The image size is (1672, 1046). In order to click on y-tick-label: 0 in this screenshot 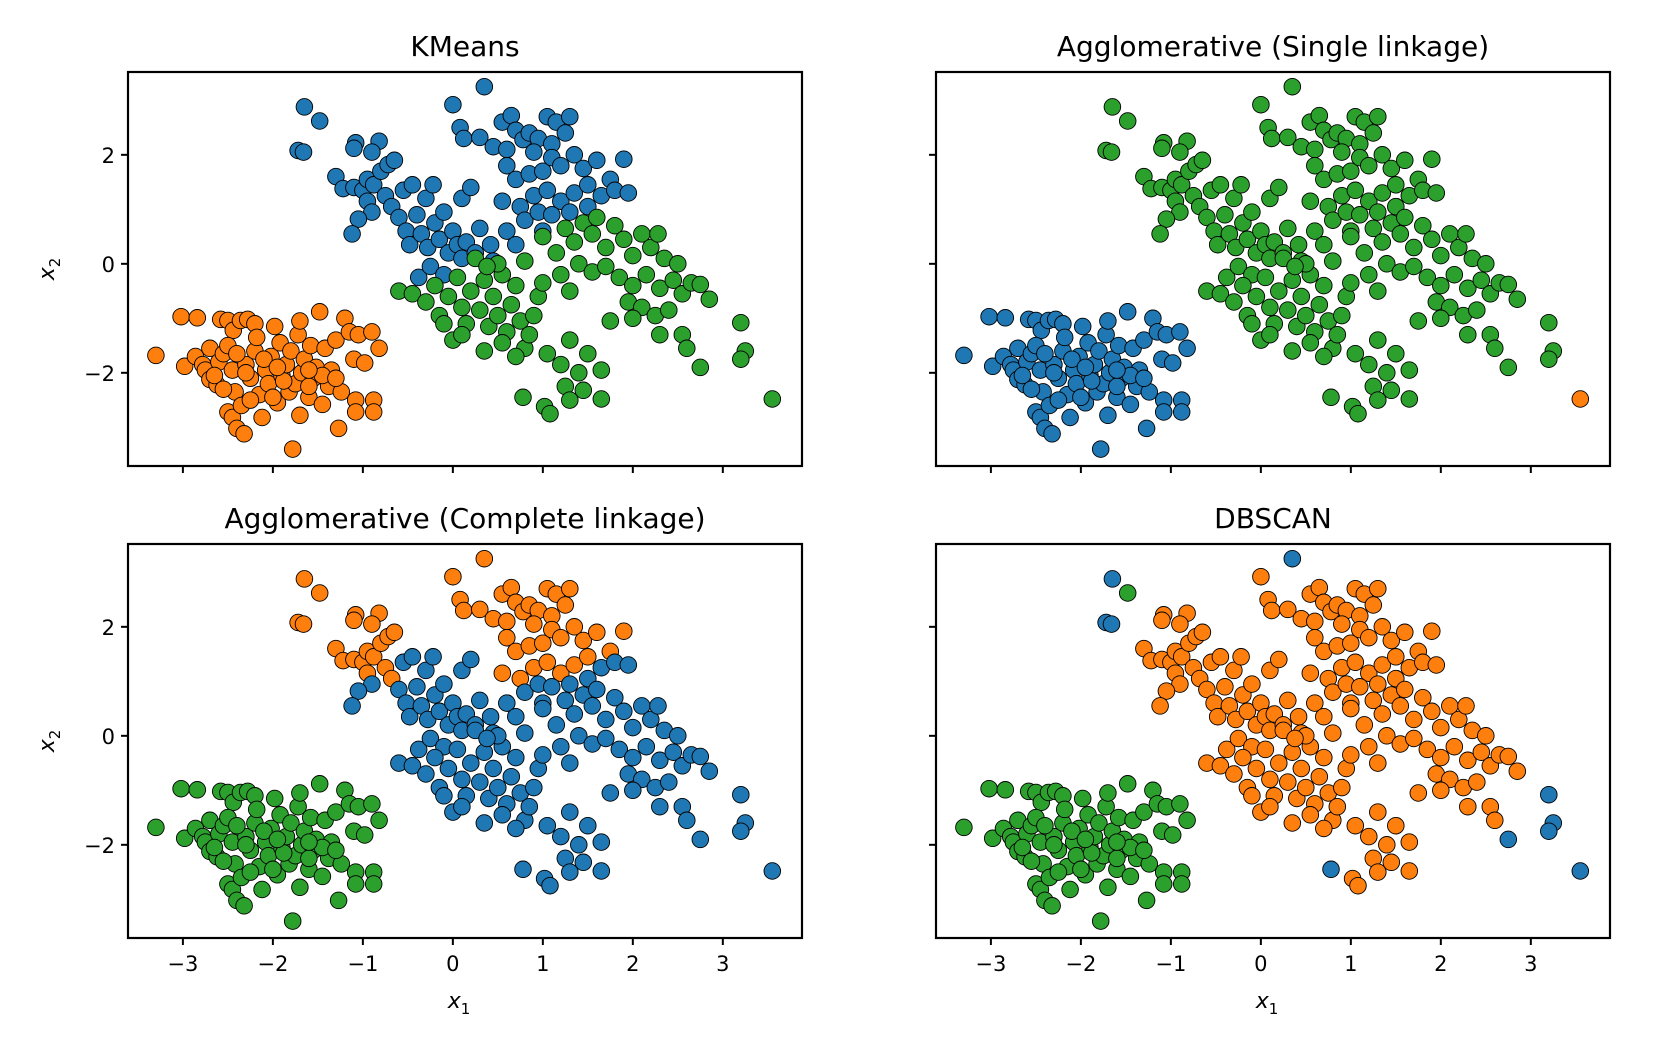, I will do `click(108, 737)`.